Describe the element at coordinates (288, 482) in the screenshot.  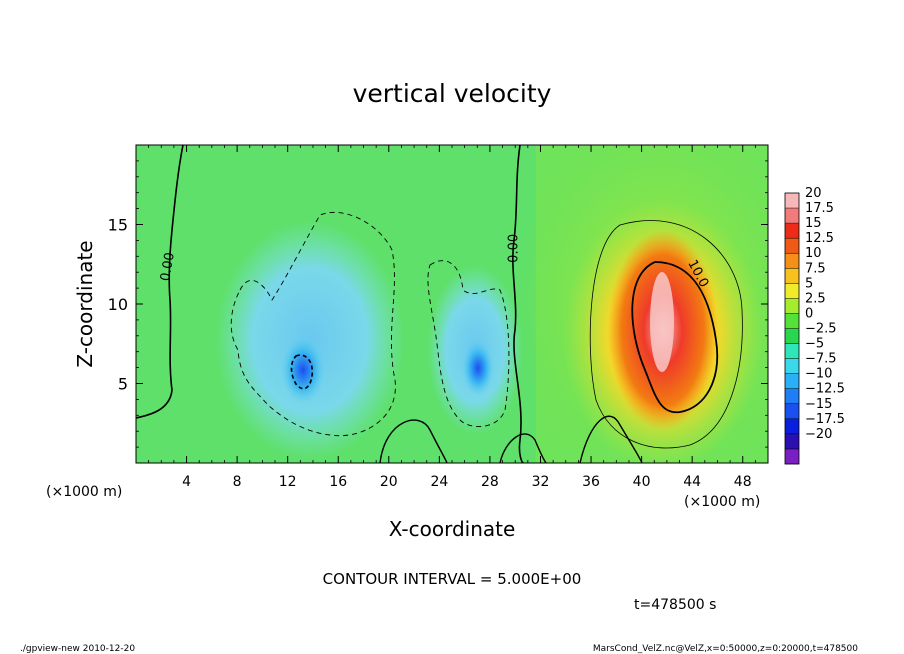
I see `x-tick-label: 12` at that location.